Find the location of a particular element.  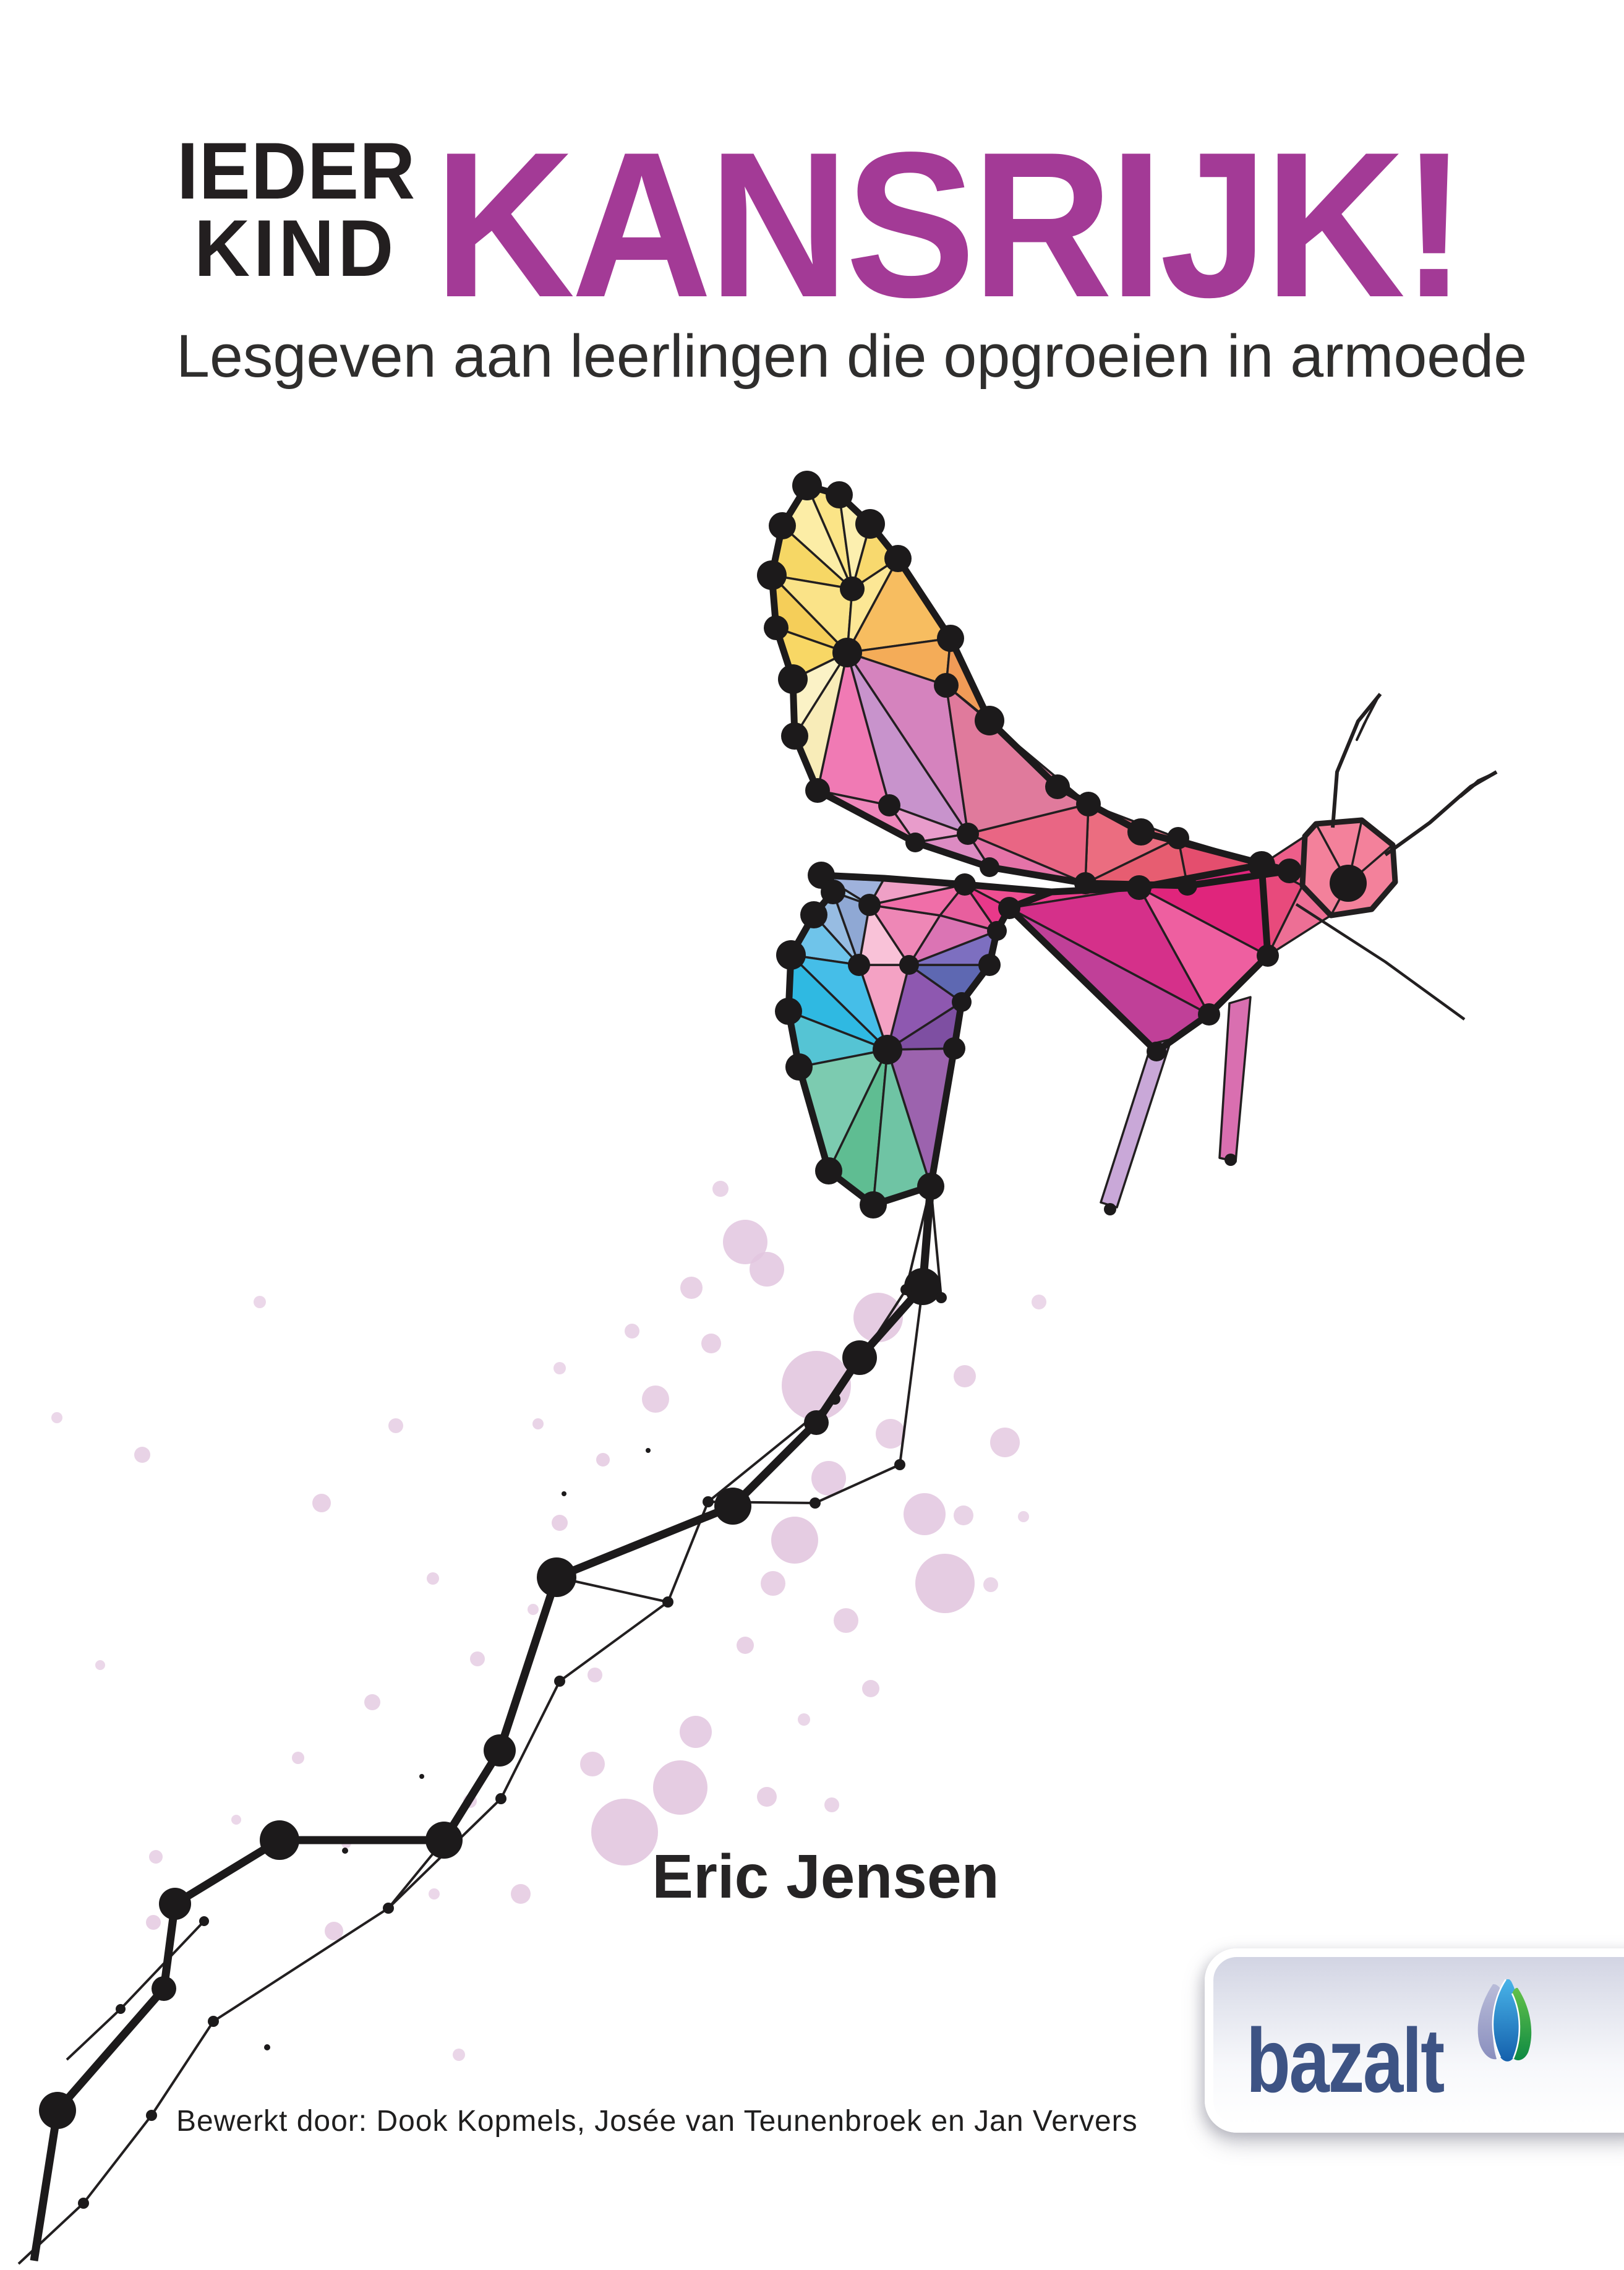

publisher-name: bazalt is located at coordinates (1346, 2061).